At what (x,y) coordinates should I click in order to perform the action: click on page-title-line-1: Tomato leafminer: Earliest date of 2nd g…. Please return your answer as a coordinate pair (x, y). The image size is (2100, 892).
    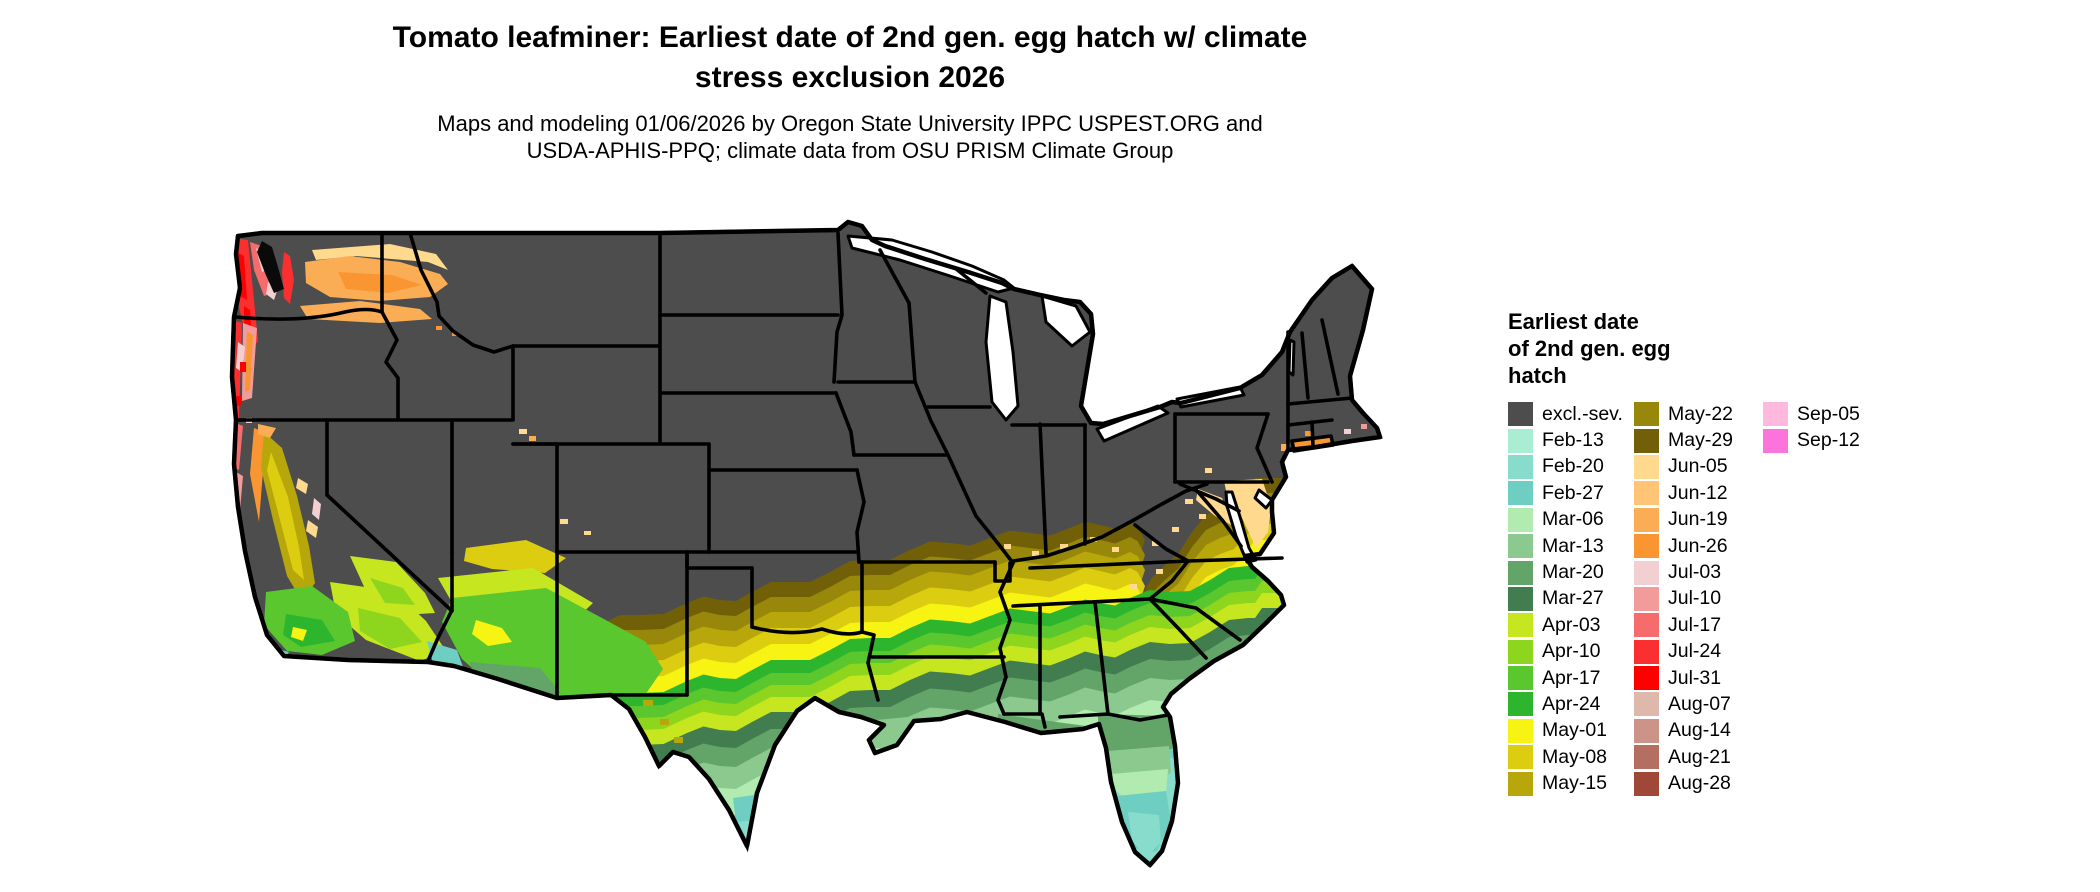
    Looking at the image, I should click on (850, 37).